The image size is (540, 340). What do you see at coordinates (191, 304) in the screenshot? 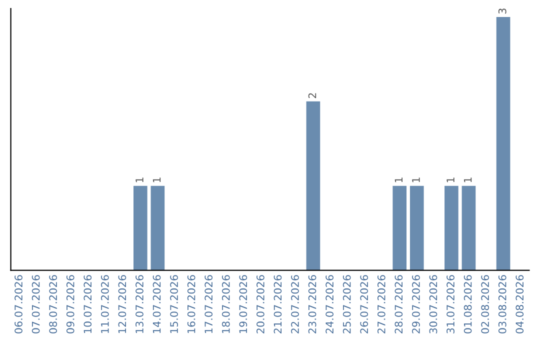
I see `x-tick-label: 16.07.2026` at bounding box center [191, 304].